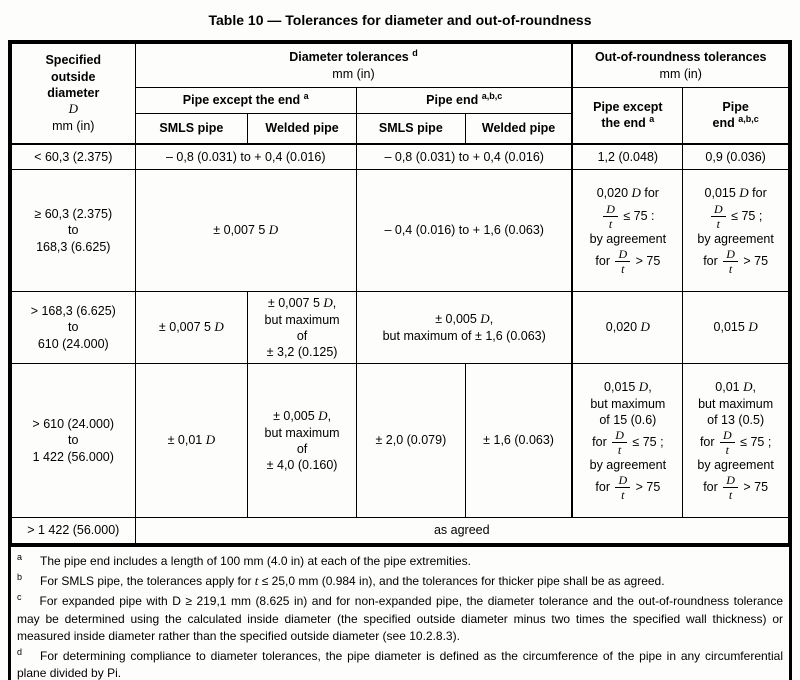 The image size is (800, 680). Describe the element at coordinates (627, 327) in the screenshot. I see `cell-oor-except-3: 0,020 D` at that location.